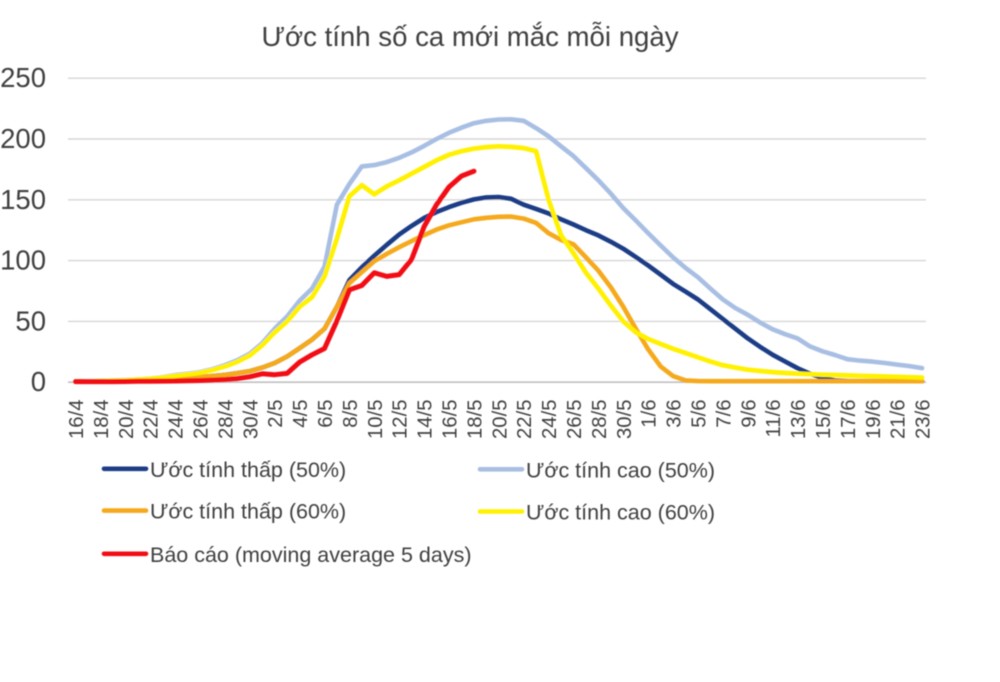  I want to click on svg-text: 4/5, so click(301, 414).